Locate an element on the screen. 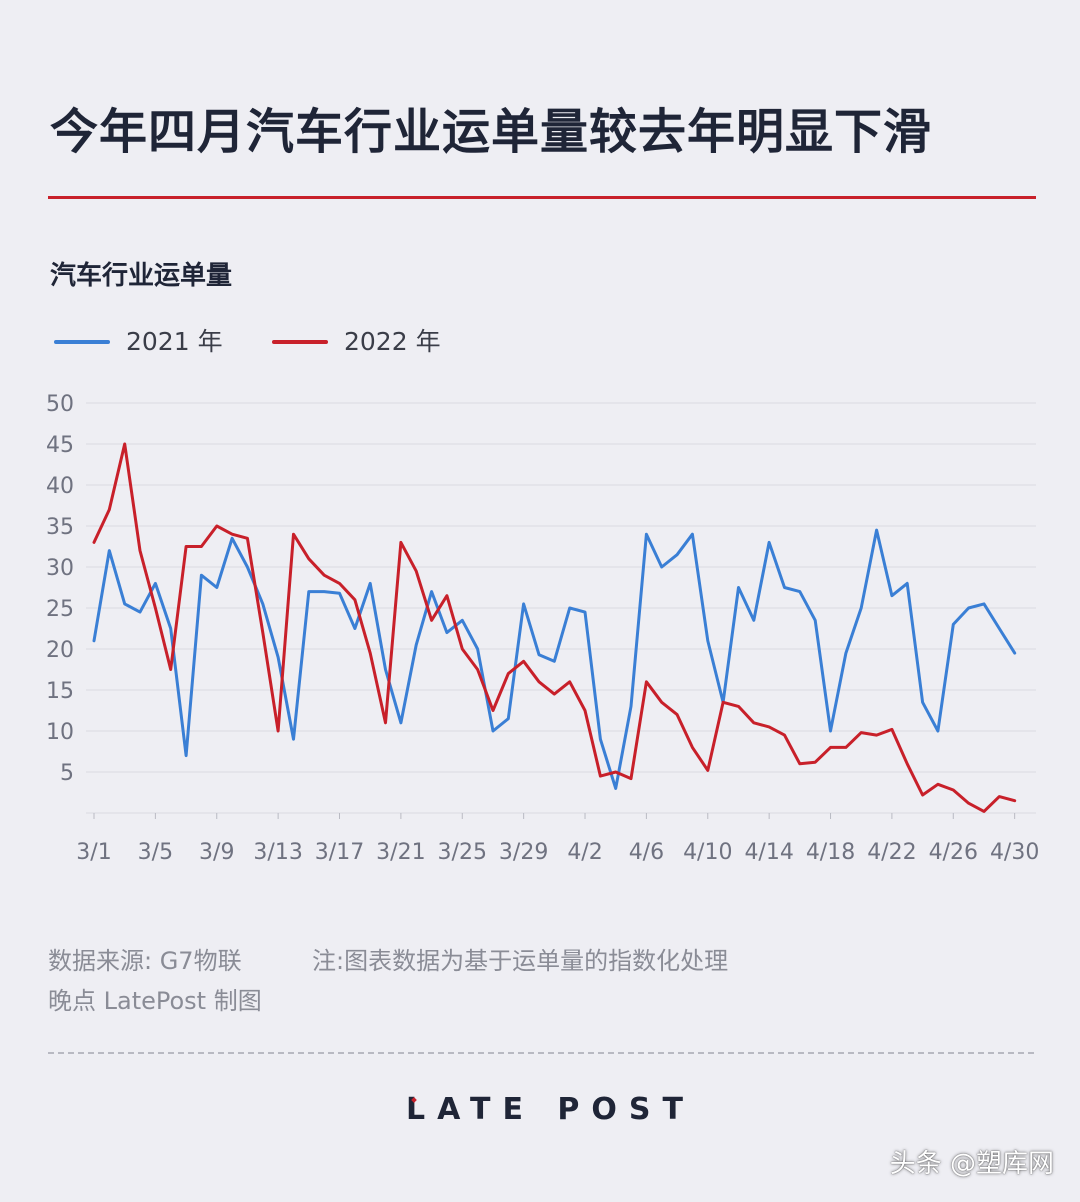 Image resolution: width=1080 pixels, height=1202 pixels. x-tick-label: 4/18 is located at coordinates (830, 852).